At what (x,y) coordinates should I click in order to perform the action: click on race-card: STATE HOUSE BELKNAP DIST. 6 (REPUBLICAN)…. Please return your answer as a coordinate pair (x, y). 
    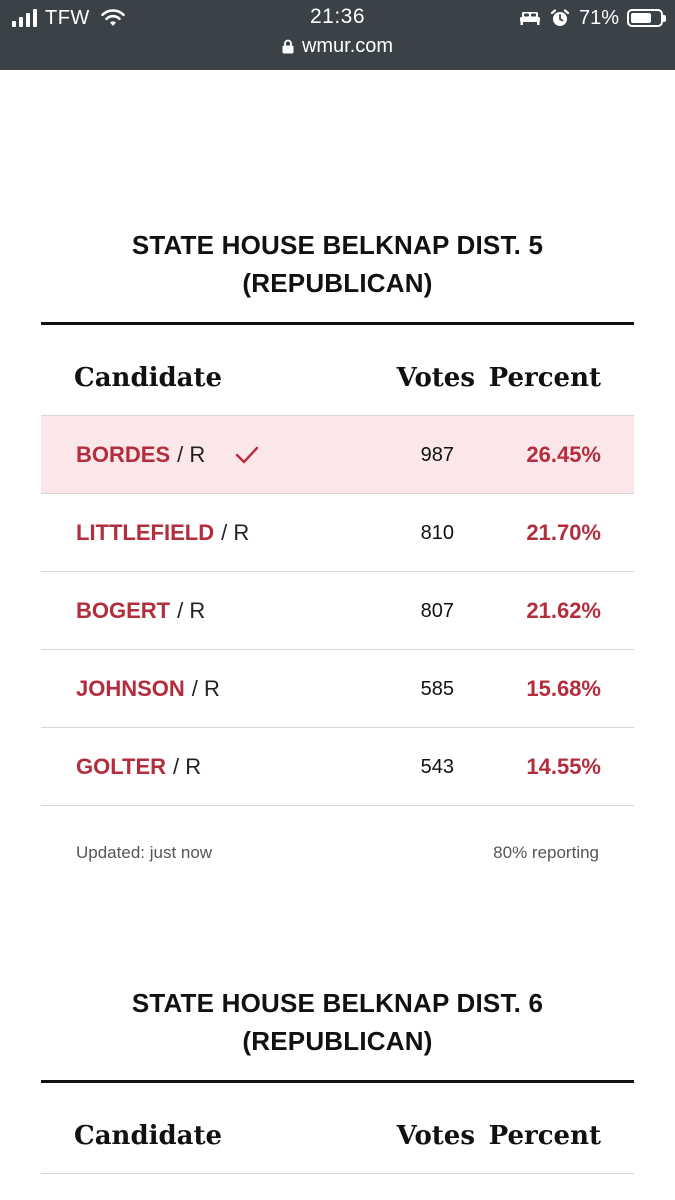
    Looking at the image, I should click on (337, 1079).